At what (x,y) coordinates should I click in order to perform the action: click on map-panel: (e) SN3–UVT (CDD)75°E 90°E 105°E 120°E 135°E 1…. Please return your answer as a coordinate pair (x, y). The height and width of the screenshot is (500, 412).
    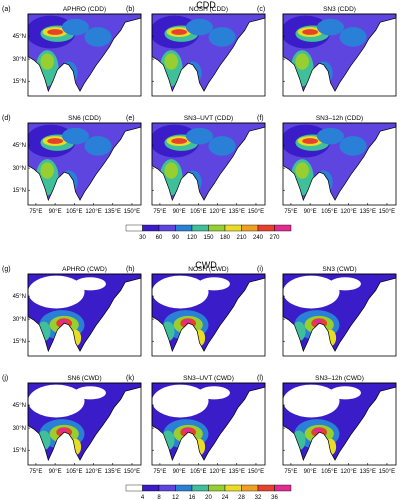
    Looking at the image, I should click on (196, 165).